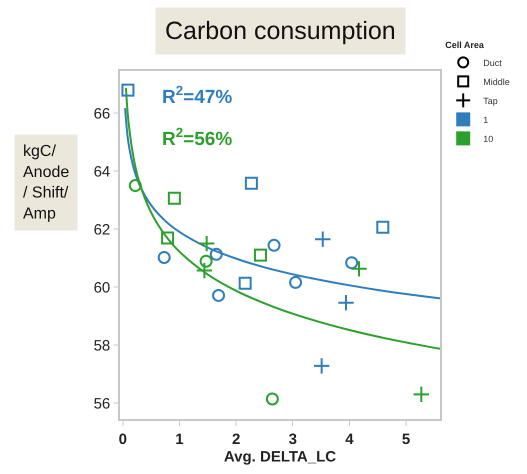 The image size is (527, 474). I want to click on x-tick-label: 5, so click(406, 439).